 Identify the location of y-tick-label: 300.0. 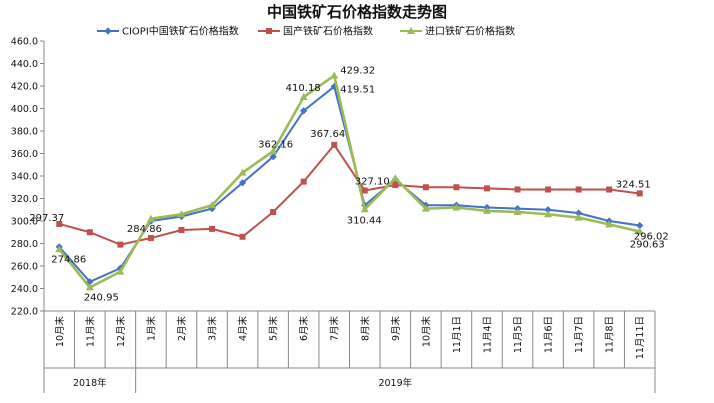
(24, 222).